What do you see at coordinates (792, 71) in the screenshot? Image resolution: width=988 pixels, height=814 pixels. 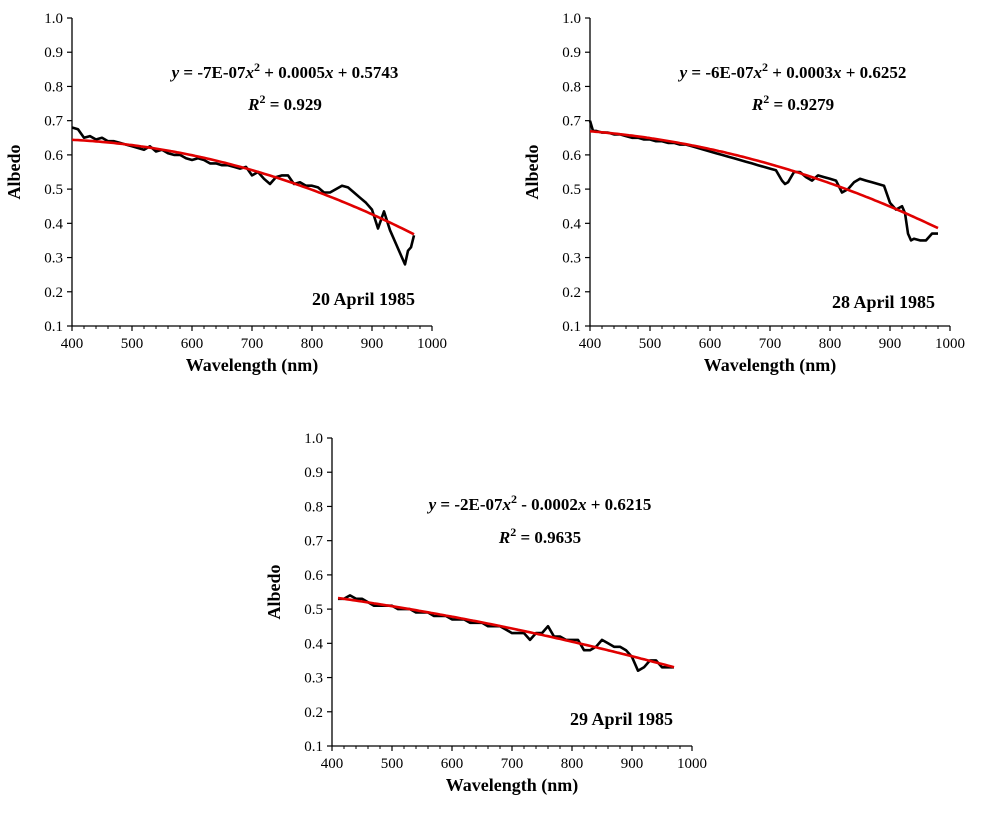 I see `regression-equation: y = -6E-07x2 + 0.0003x + 0.6252` at bounding box center [792, 71].